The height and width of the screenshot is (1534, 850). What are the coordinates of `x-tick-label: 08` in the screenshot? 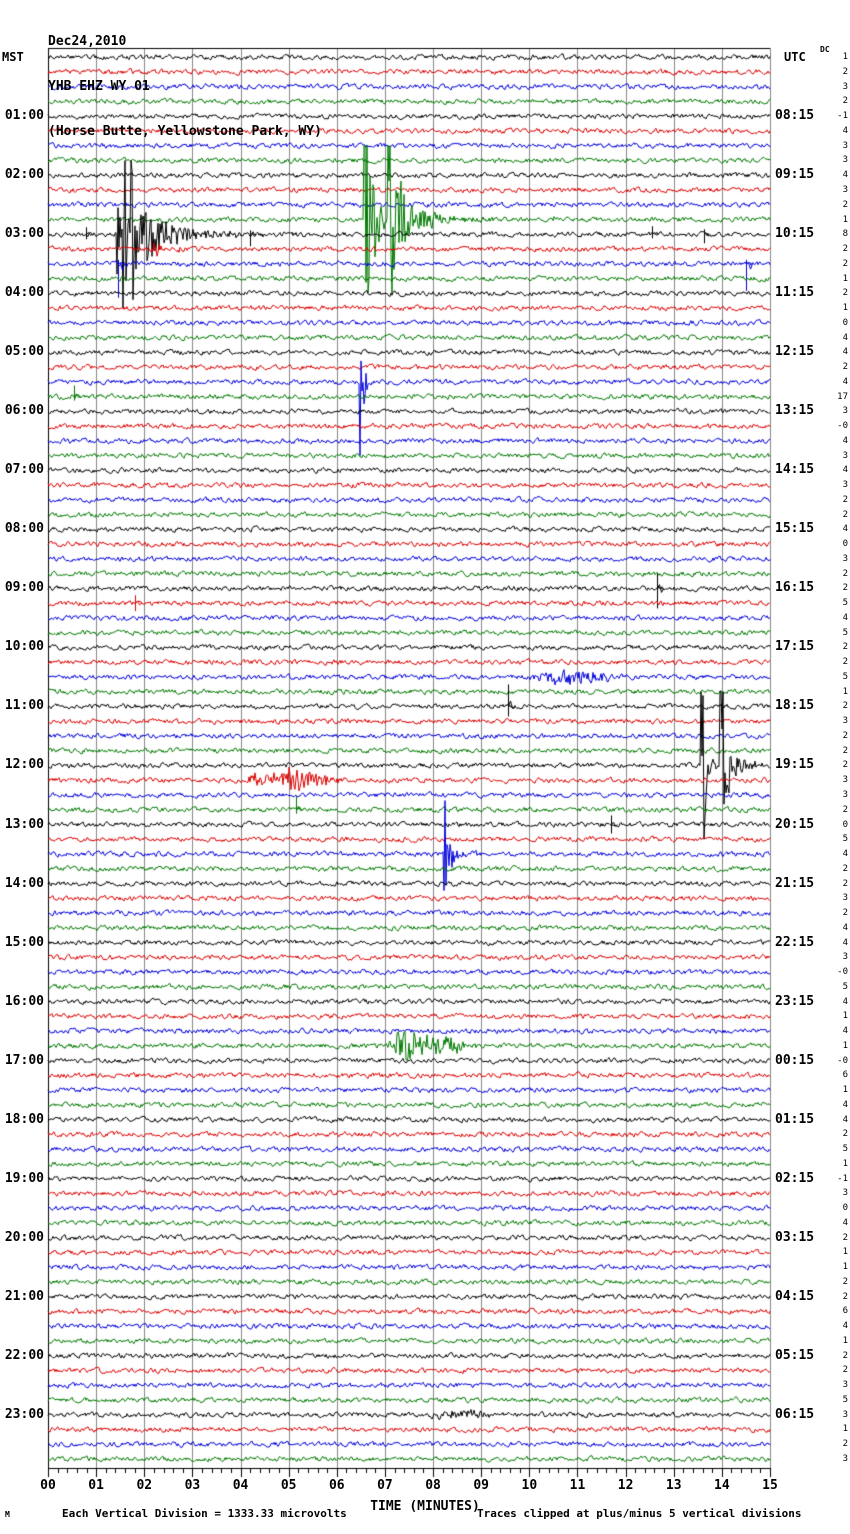 It's located at (433, 1485).